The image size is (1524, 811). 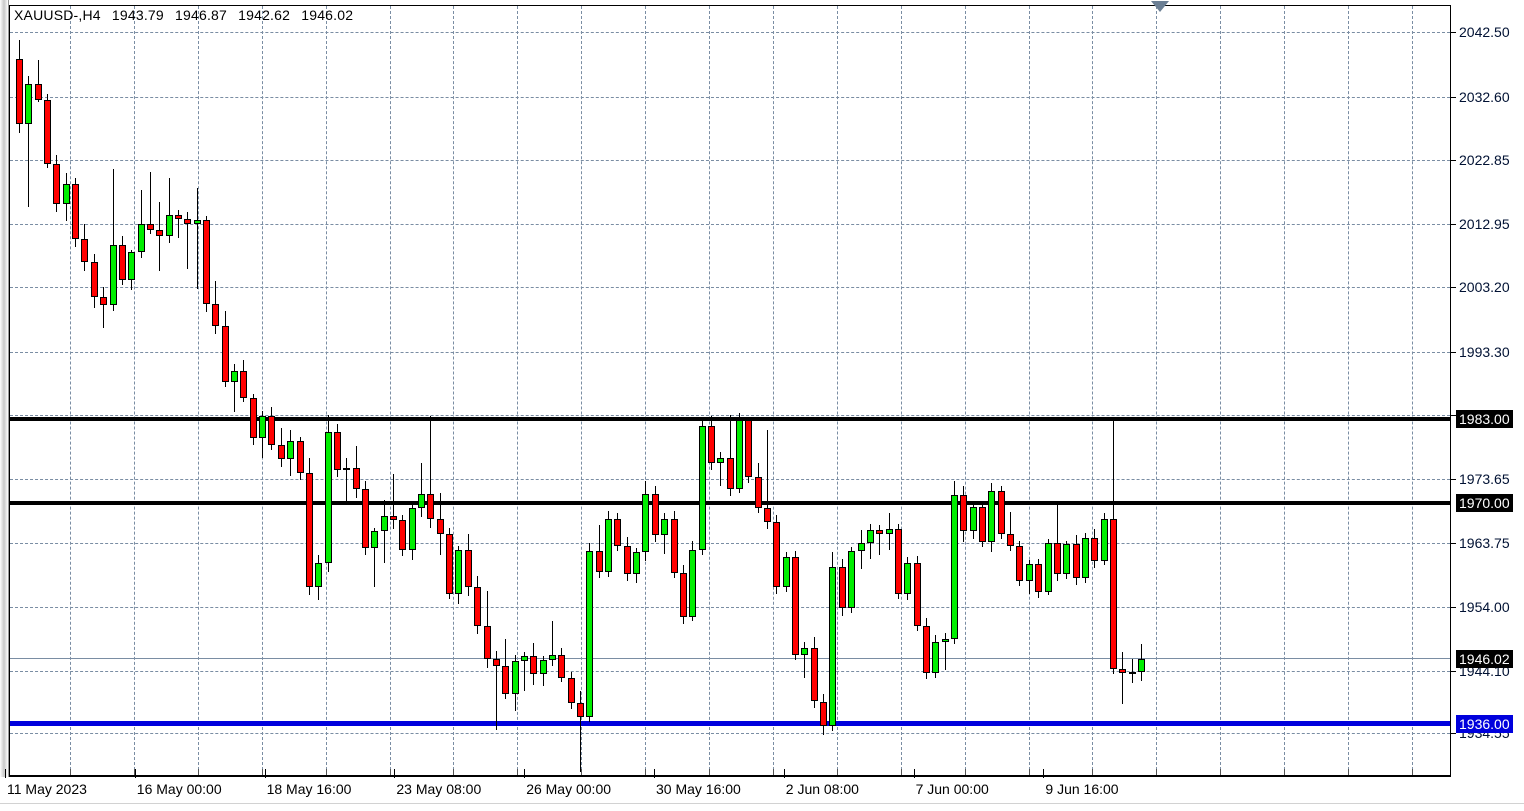 I want to click on current-price-1946.02, so click(x=730, y=659).